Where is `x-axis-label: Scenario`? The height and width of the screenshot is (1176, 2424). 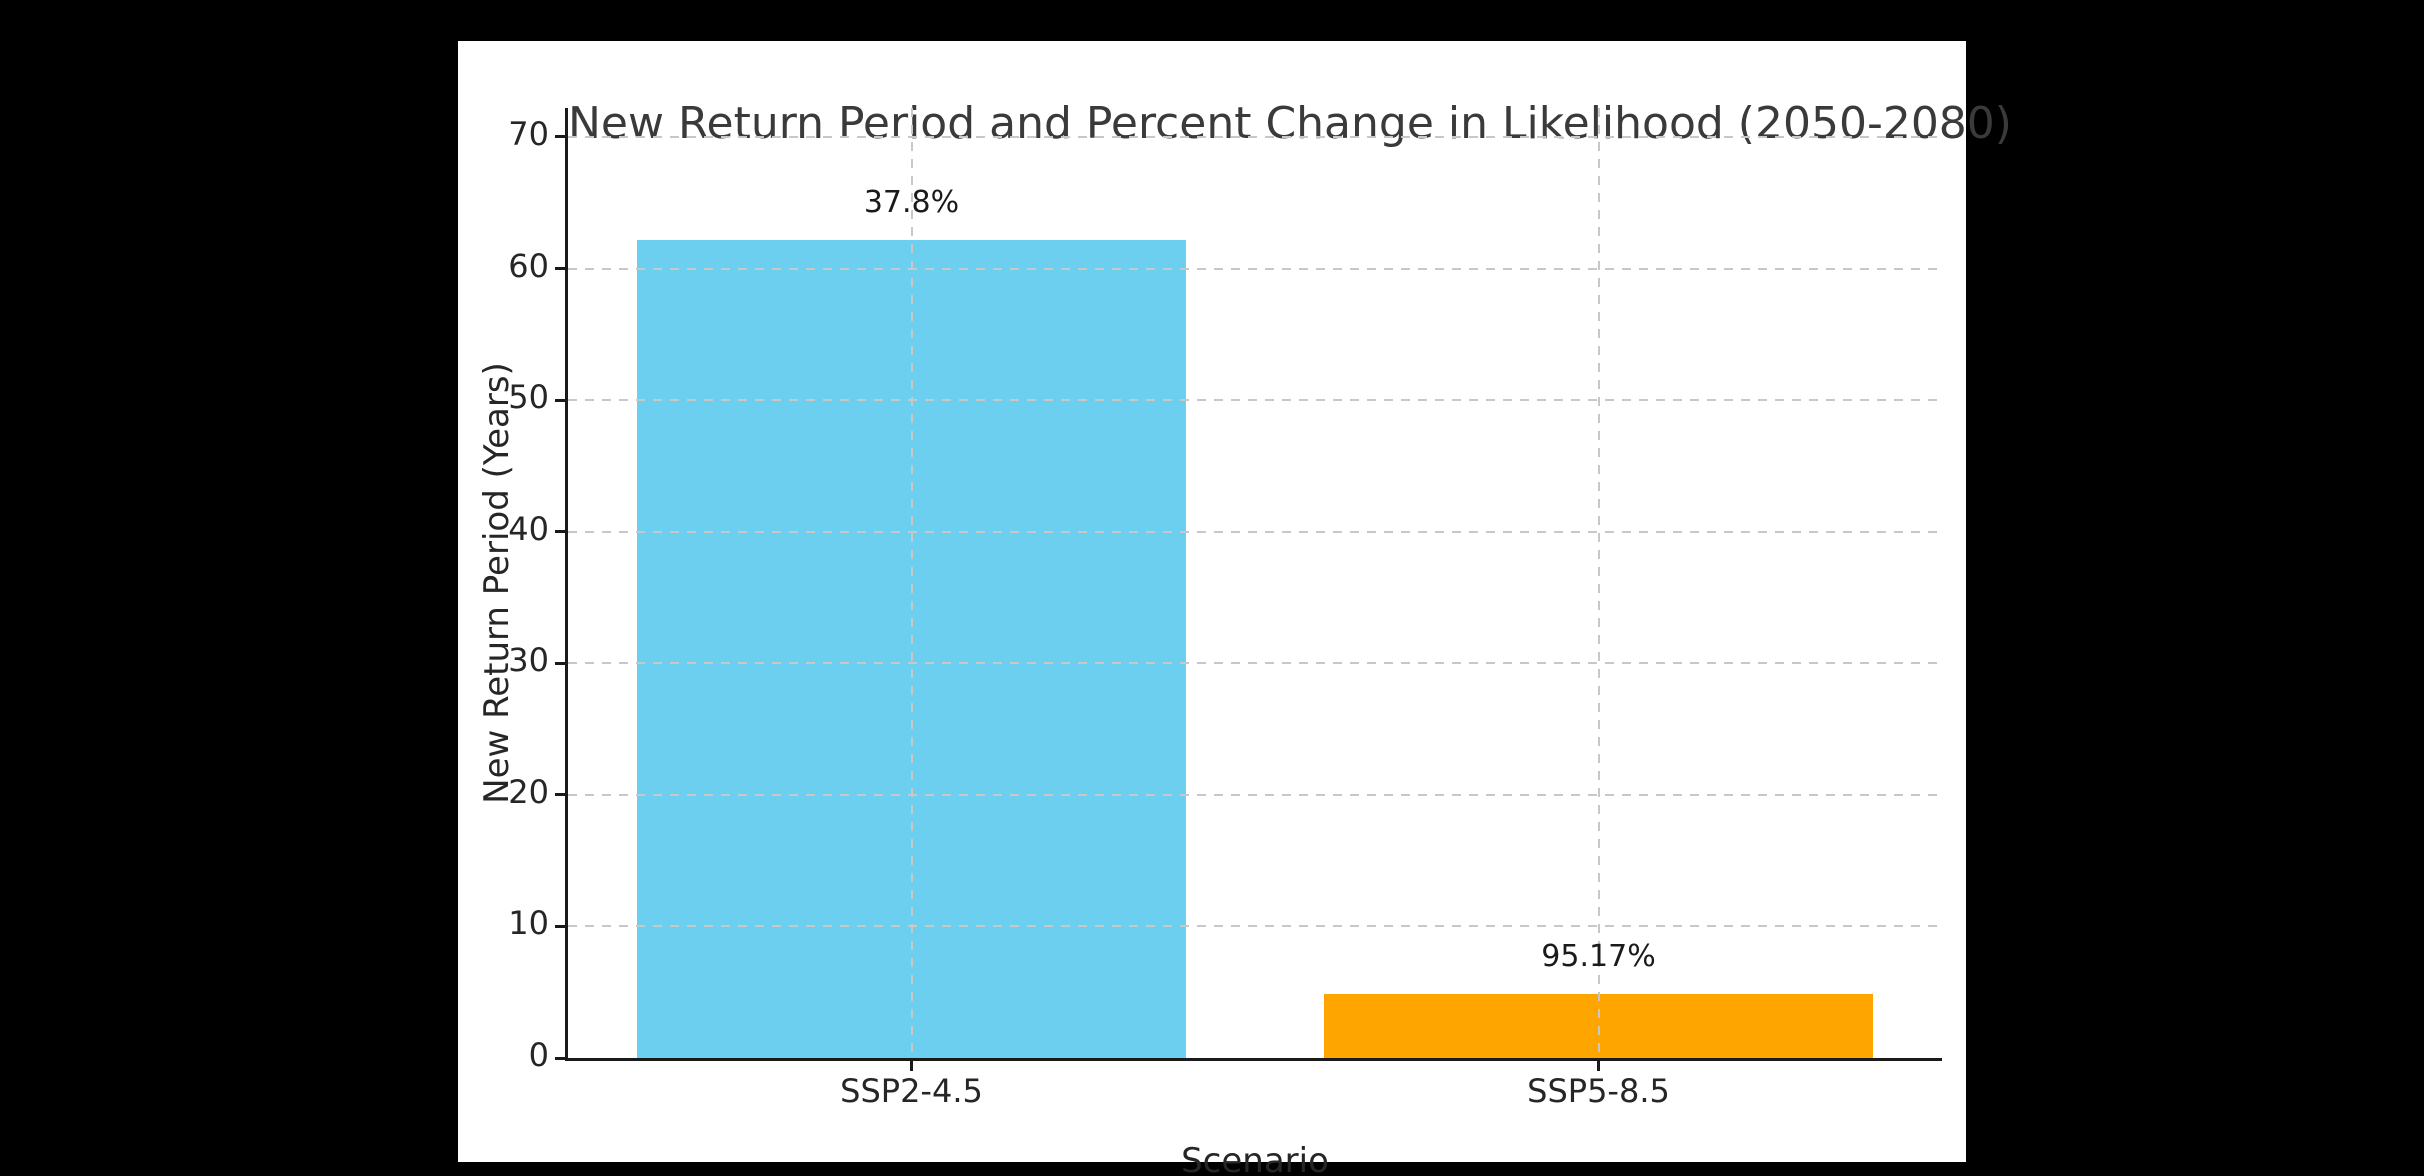 x-axis-label: Scenario is located at coordinates (1255, 1158).